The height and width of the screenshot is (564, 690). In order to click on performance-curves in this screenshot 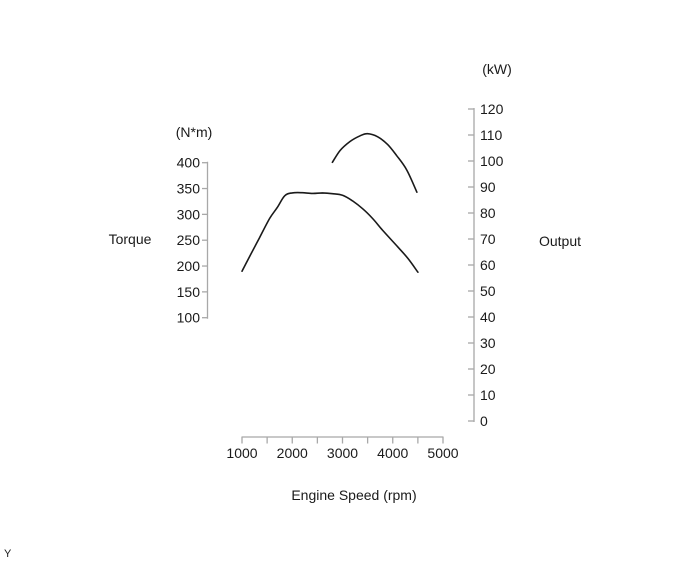, I will do `click(330, 202)`.